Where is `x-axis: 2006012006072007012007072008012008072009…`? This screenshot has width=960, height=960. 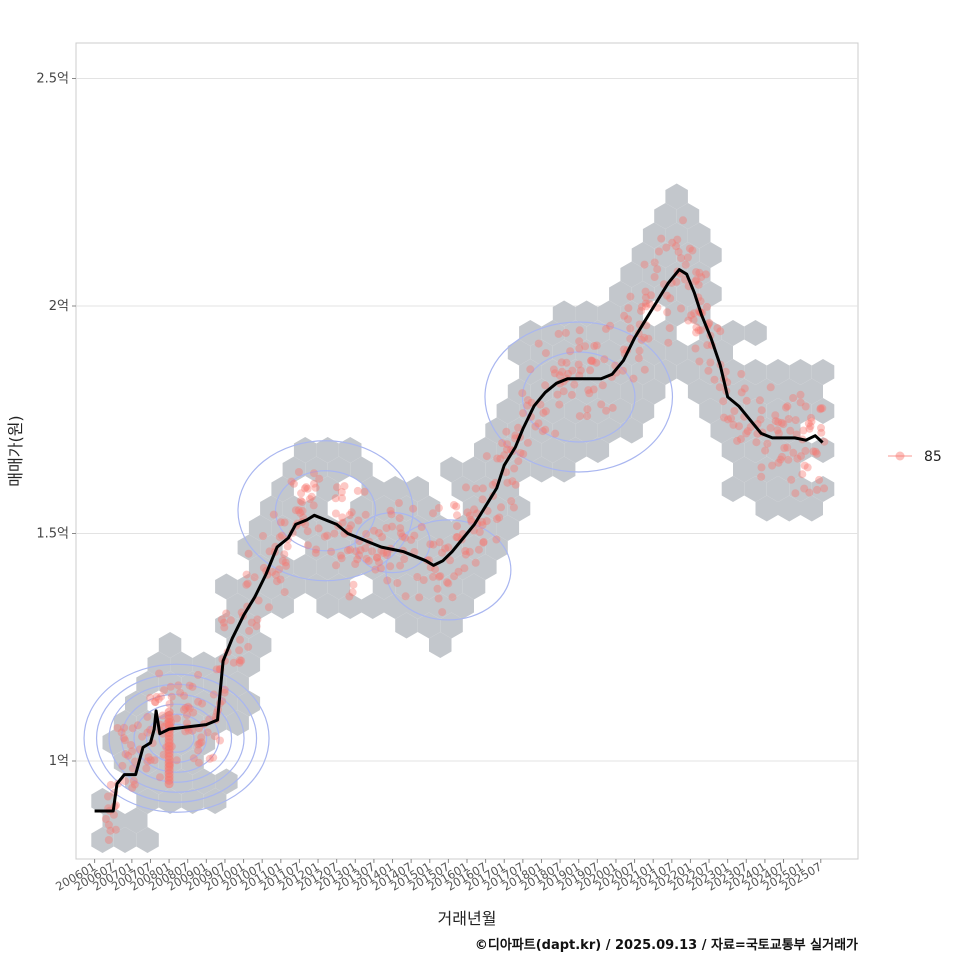
x-axis: 2006012006072007012007072008012008072009… is located at coordinates (438, 876).